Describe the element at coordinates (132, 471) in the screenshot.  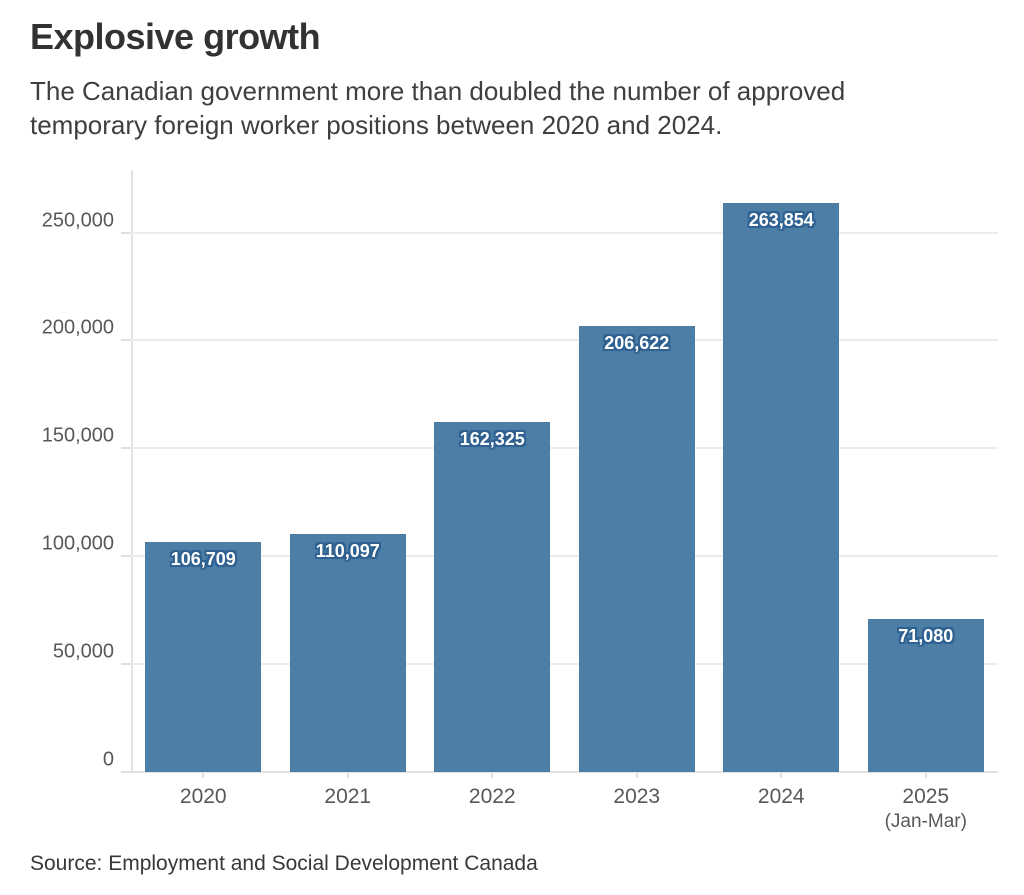
I see `y-axis-line` at that location.